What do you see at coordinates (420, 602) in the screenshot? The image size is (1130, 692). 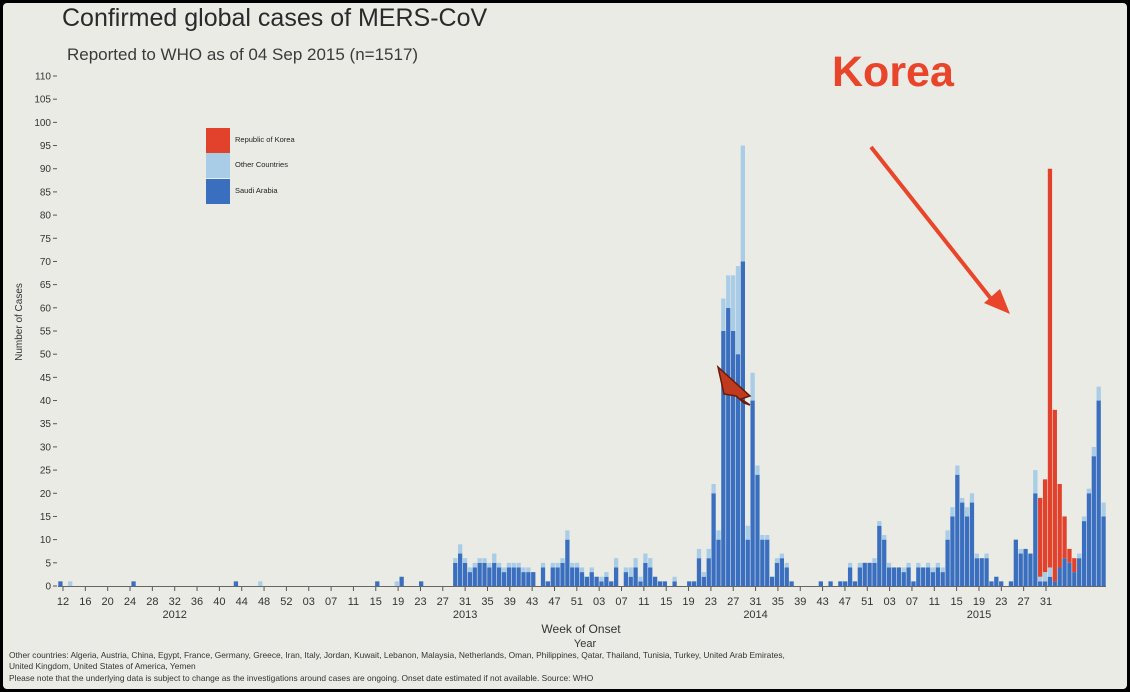 I see `x-tick-label: 23` at bounding box center [420, 602].